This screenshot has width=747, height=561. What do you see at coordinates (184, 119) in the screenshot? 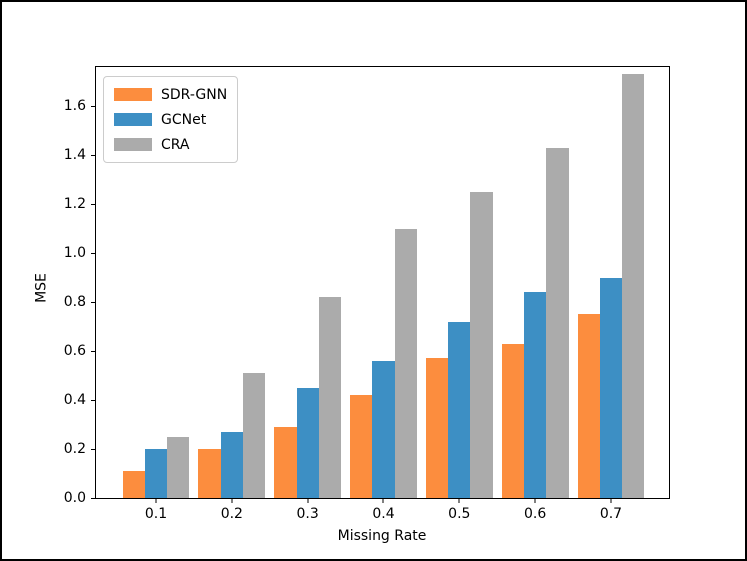
I see `legend-label-gcnet: GCNet` at bounding box center [184, 119].